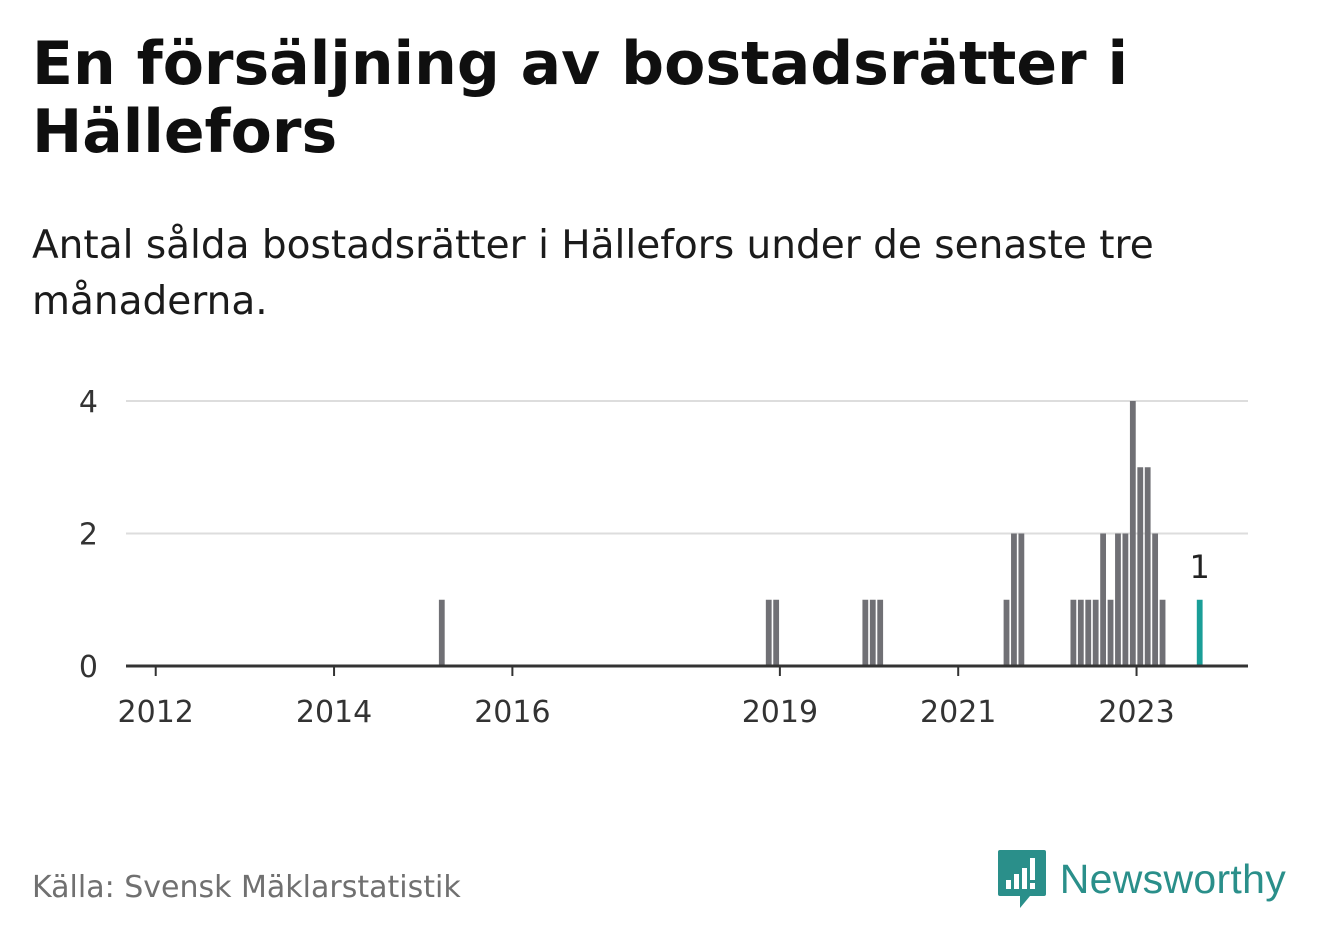 Image resolution: width=1322 pixels, height=939 pixels. I want to click on highlight-value-label: 1, so click(1200, 567).